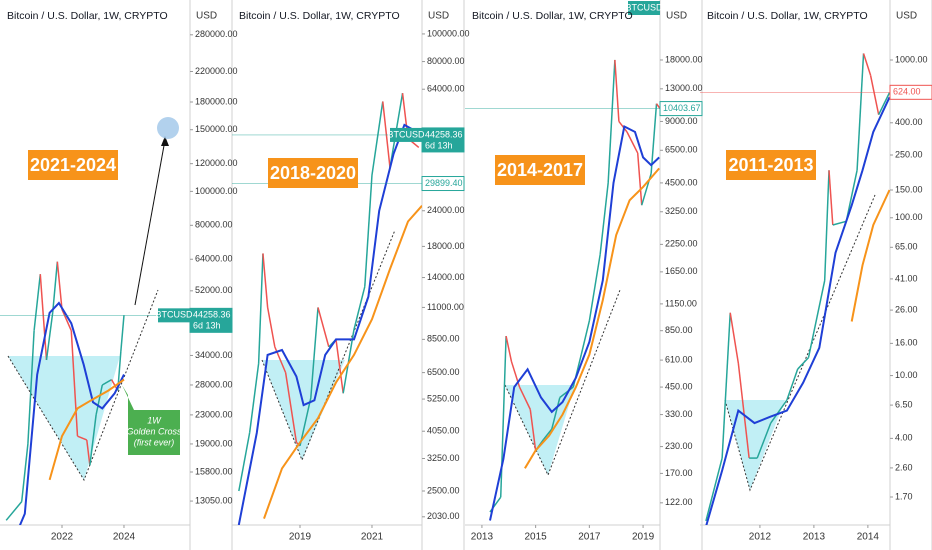 This screenshot has width=932, height=550. Describe the element at coordinates (446, 89) in the screenshot. I see `y-tick-label: 64000.00` at that location.